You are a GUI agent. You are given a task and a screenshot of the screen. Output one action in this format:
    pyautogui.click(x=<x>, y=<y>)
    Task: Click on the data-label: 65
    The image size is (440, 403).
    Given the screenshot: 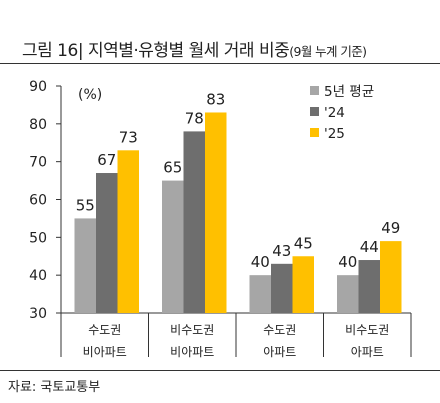 What is the action you would take?
    pyautogui.click(x=172, y=168)
    